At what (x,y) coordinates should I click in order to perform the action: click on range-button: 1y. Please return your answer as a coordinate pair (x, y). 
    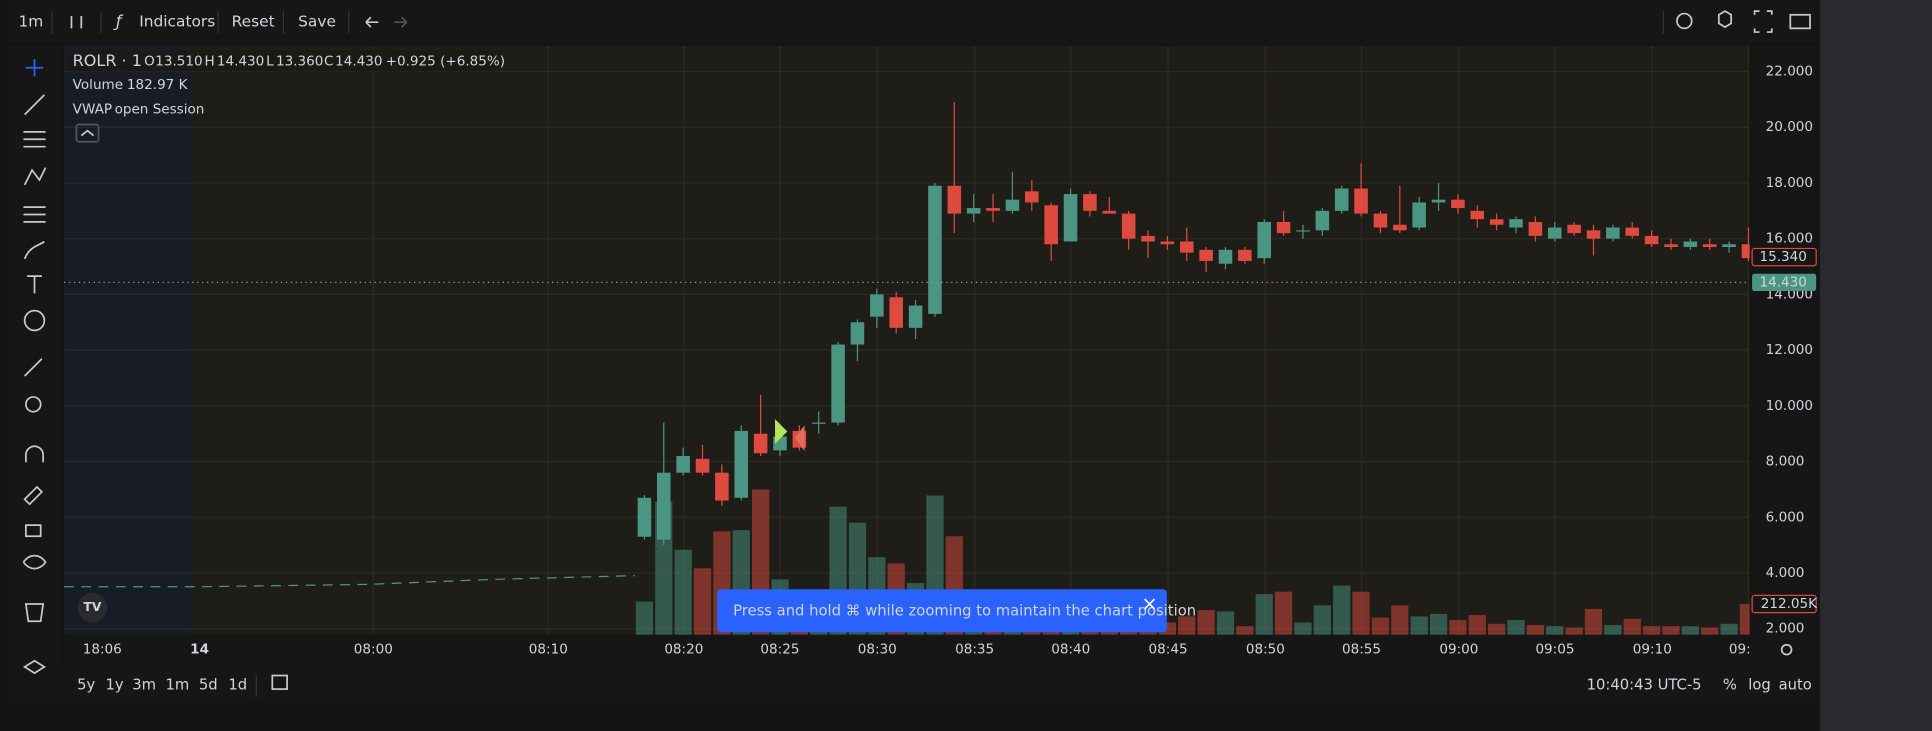
    Looking at the image, I should click on (115, 684).